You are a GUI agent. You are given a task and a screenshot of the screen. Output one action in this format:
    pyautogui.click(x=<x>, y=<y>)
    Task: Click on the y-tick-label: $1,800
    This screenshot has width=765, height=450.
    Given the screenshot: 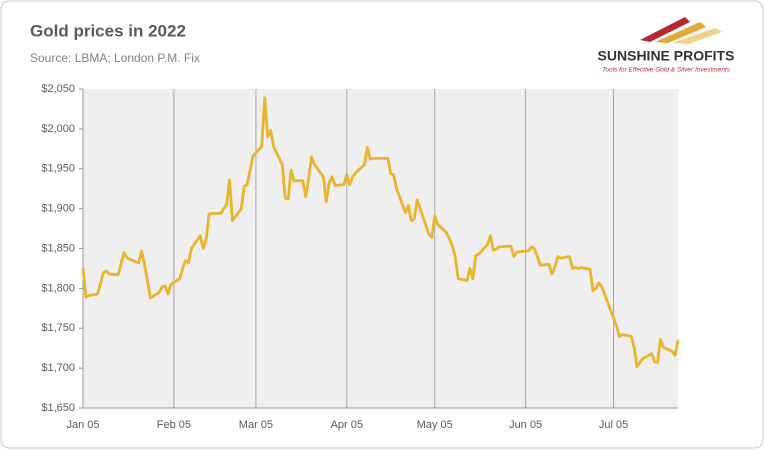 What is the action you would take?
    pyautogui.click(x=58, y=288)
    